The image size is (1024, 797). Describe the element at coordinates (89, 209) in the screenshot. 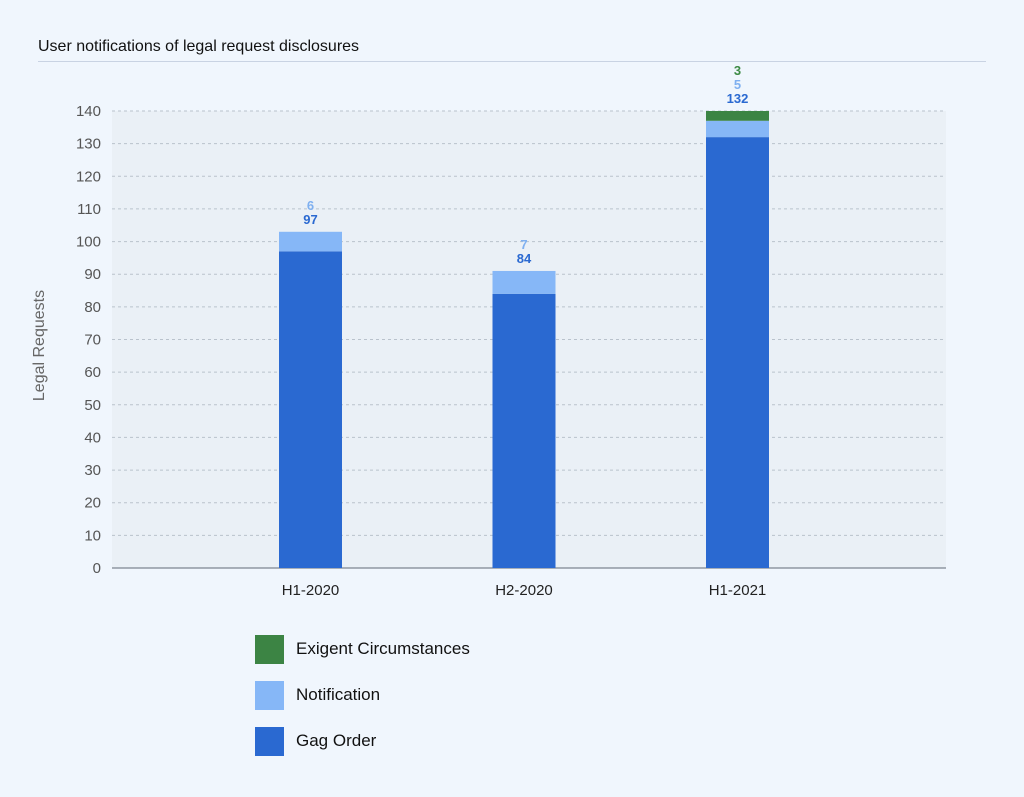

I see `y-tick-label: 110` at that location.